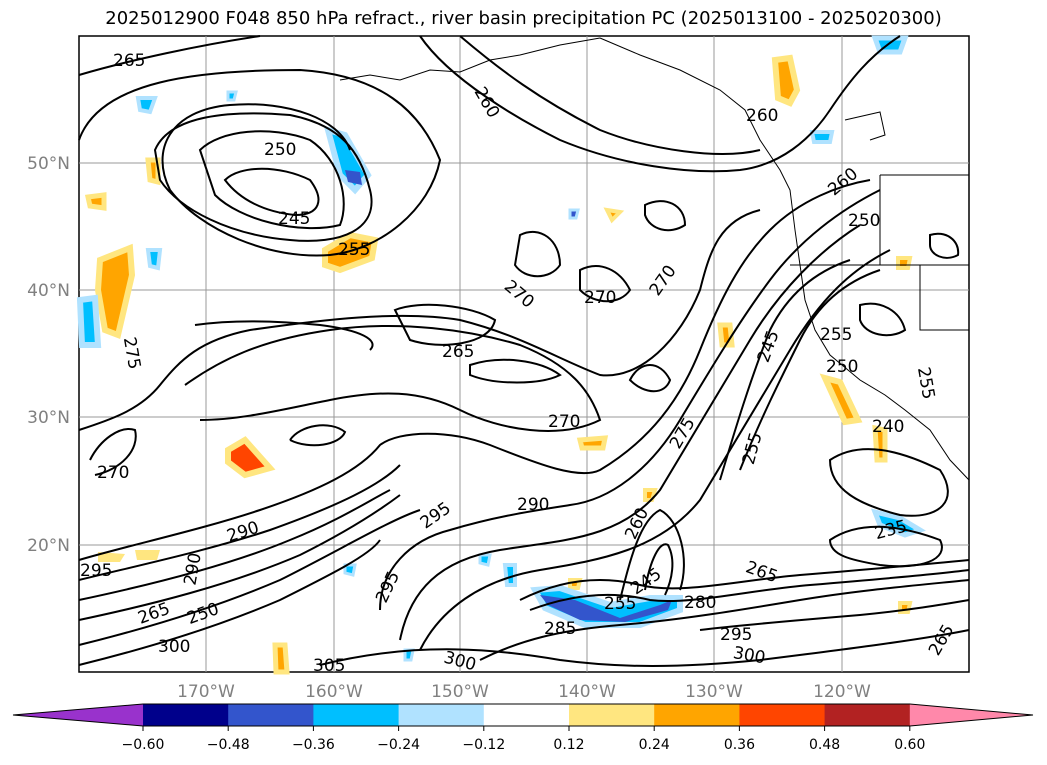 The height and width of the screenshot is (765, 1047). I want to click on colorbar-tick-label: −0.12, so click(483, 745).